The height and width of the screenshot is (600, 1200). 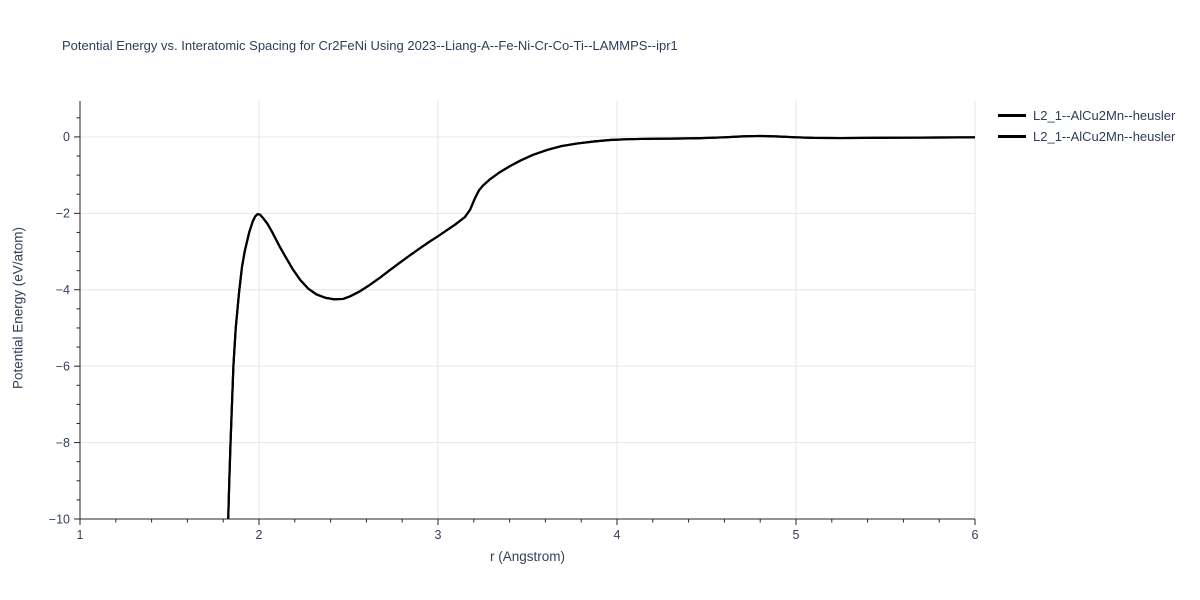 What do you see at coordinates (63, 366) in the screenshot?
I see `y-tick-label: −6` at bounding box center [63, 366].